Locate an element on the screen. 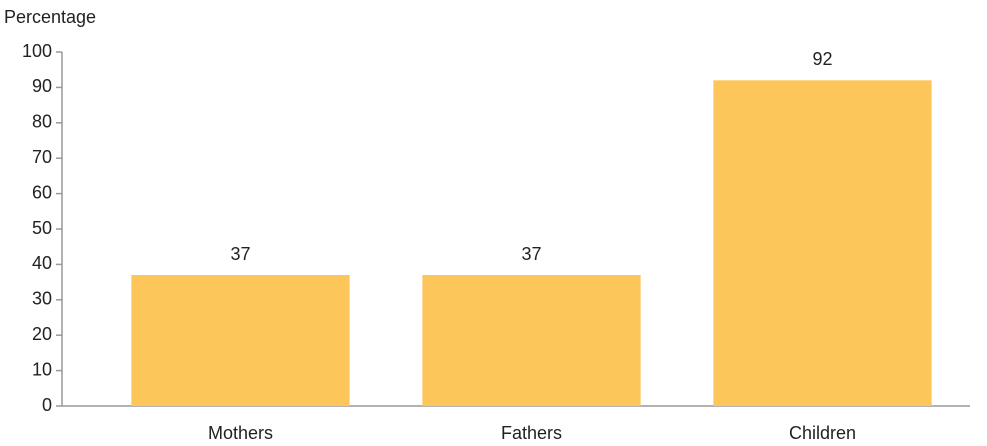 The height and width of the screenshot is (446, 987). y-tick-label: 80 is located at coordinates (42, 122).